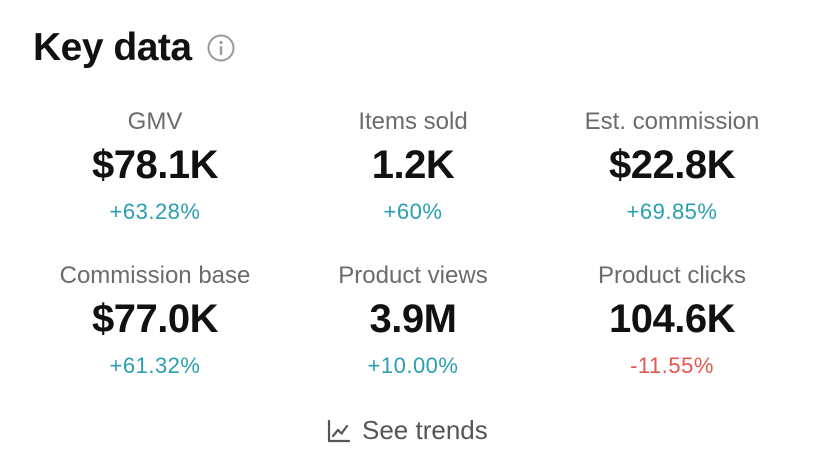  Describe the element at coordinates (339, 431) in the screenshot. I see `line-chart-icon` at that location.